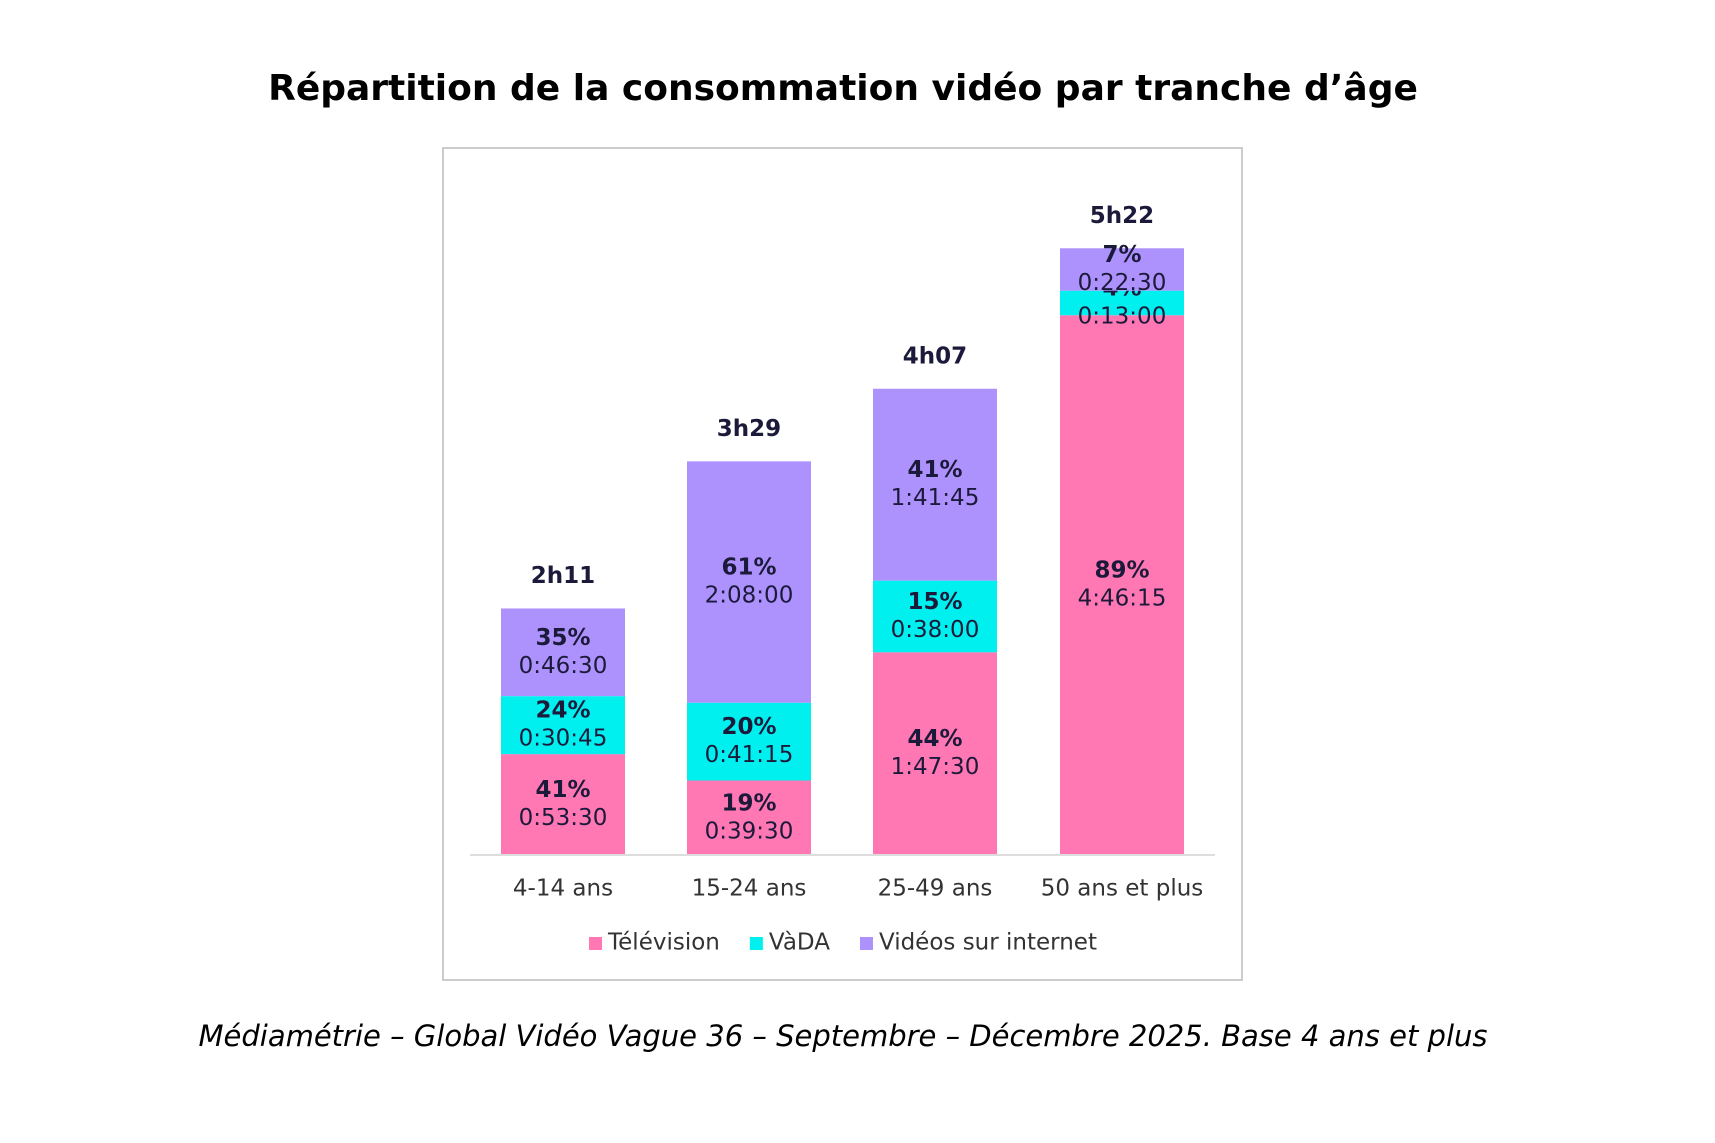 Image resolution: width=1715 pixels, height=1143 pixels. I want to click on x-tick-label: 4-14 ans, so click(563, 889).